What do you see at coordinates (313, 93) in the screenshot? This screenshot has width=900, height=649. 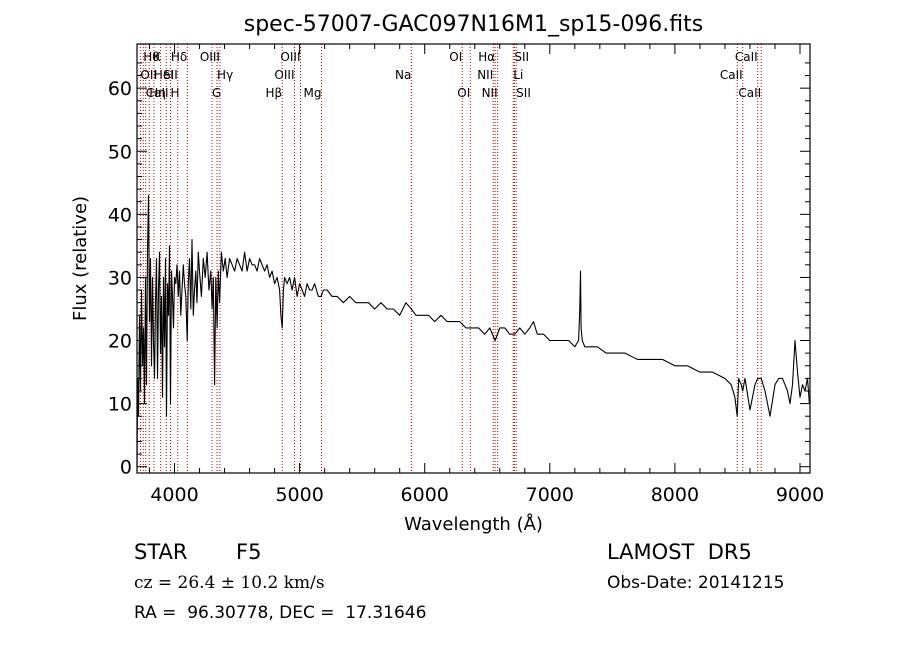 I see `spectral-line-label: Mg` at bounding box center [313, 93].